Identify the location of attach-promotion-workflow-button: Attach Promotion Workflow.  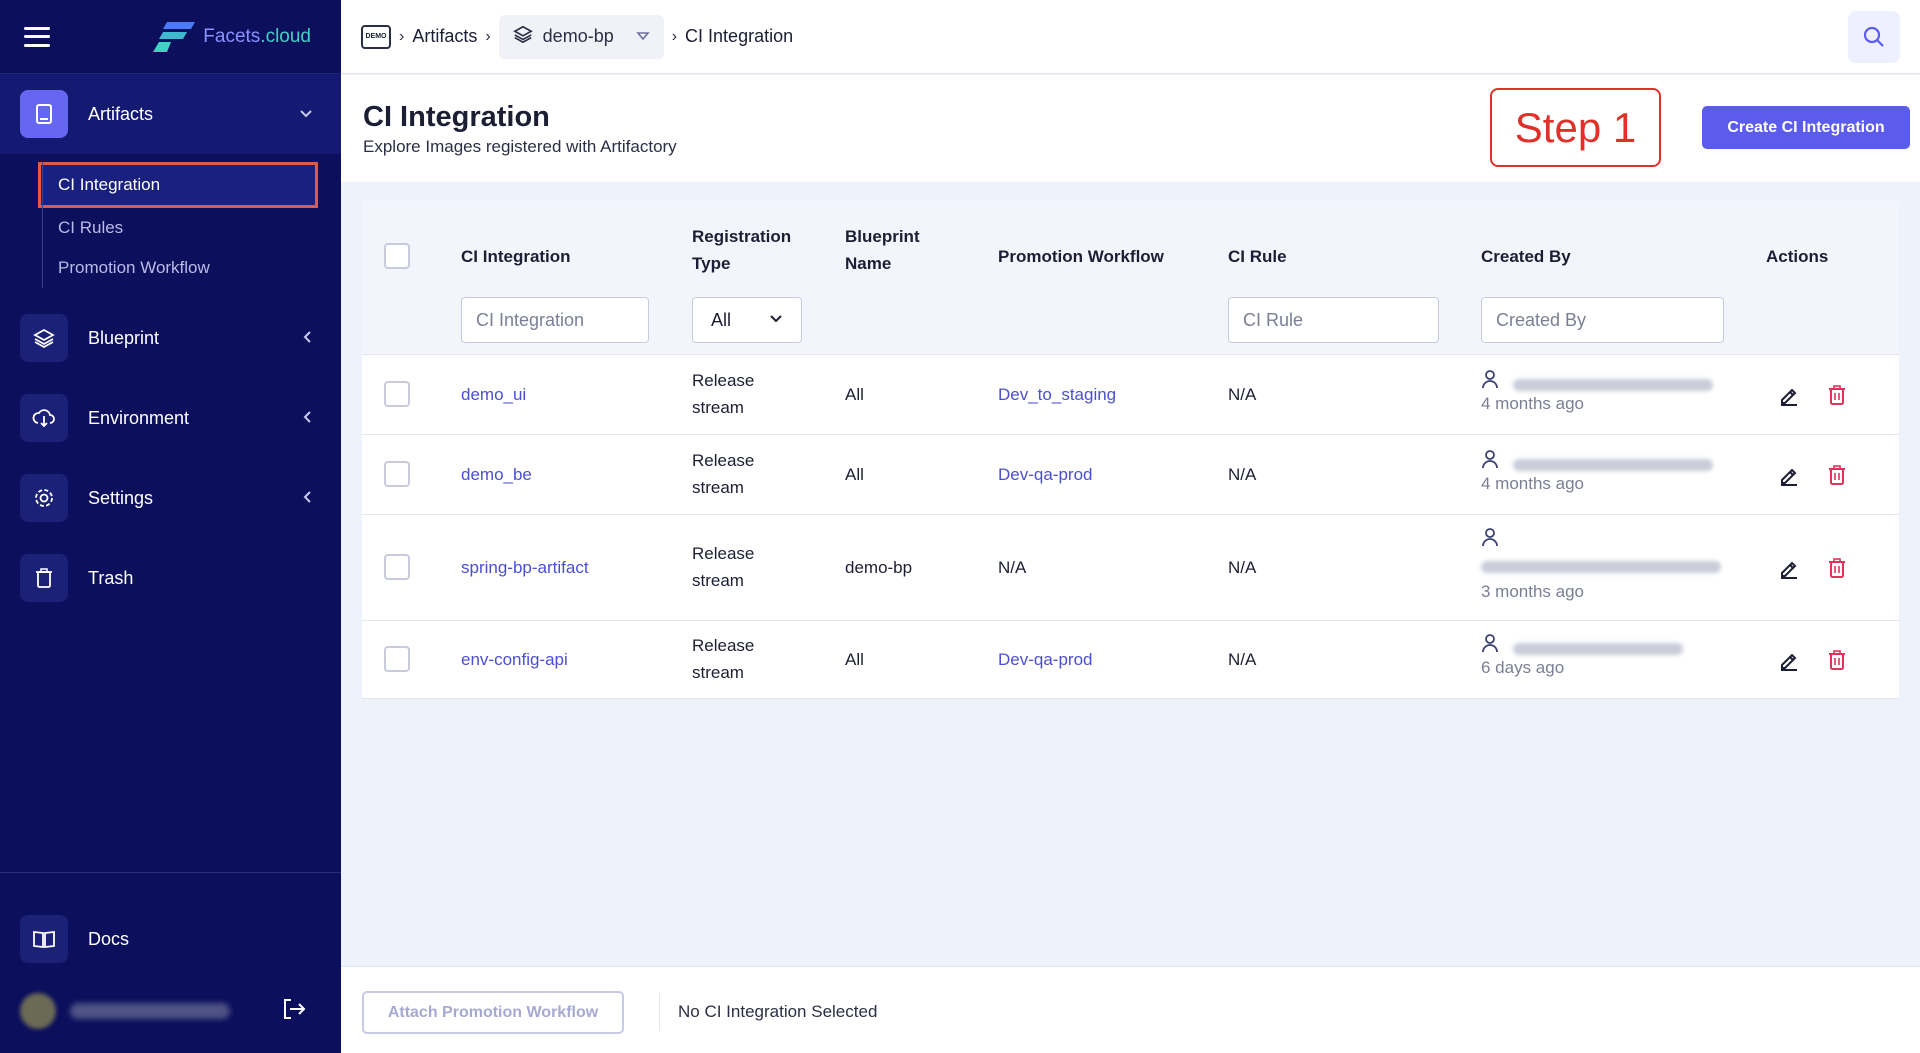
(493, 1012).